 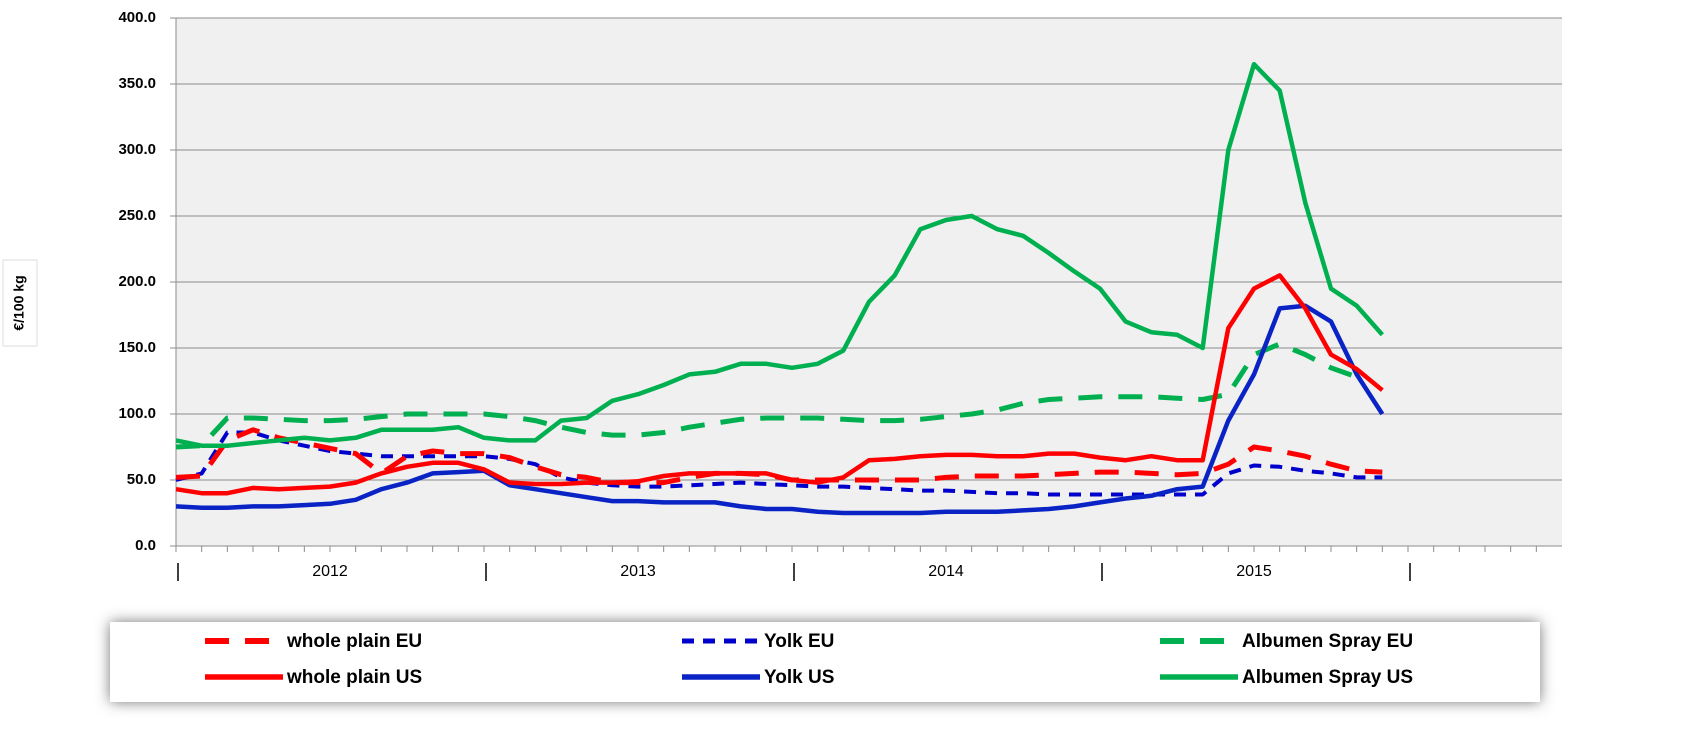 I want to click on legend-label: Yolk EU, so click(x=799, y=641).